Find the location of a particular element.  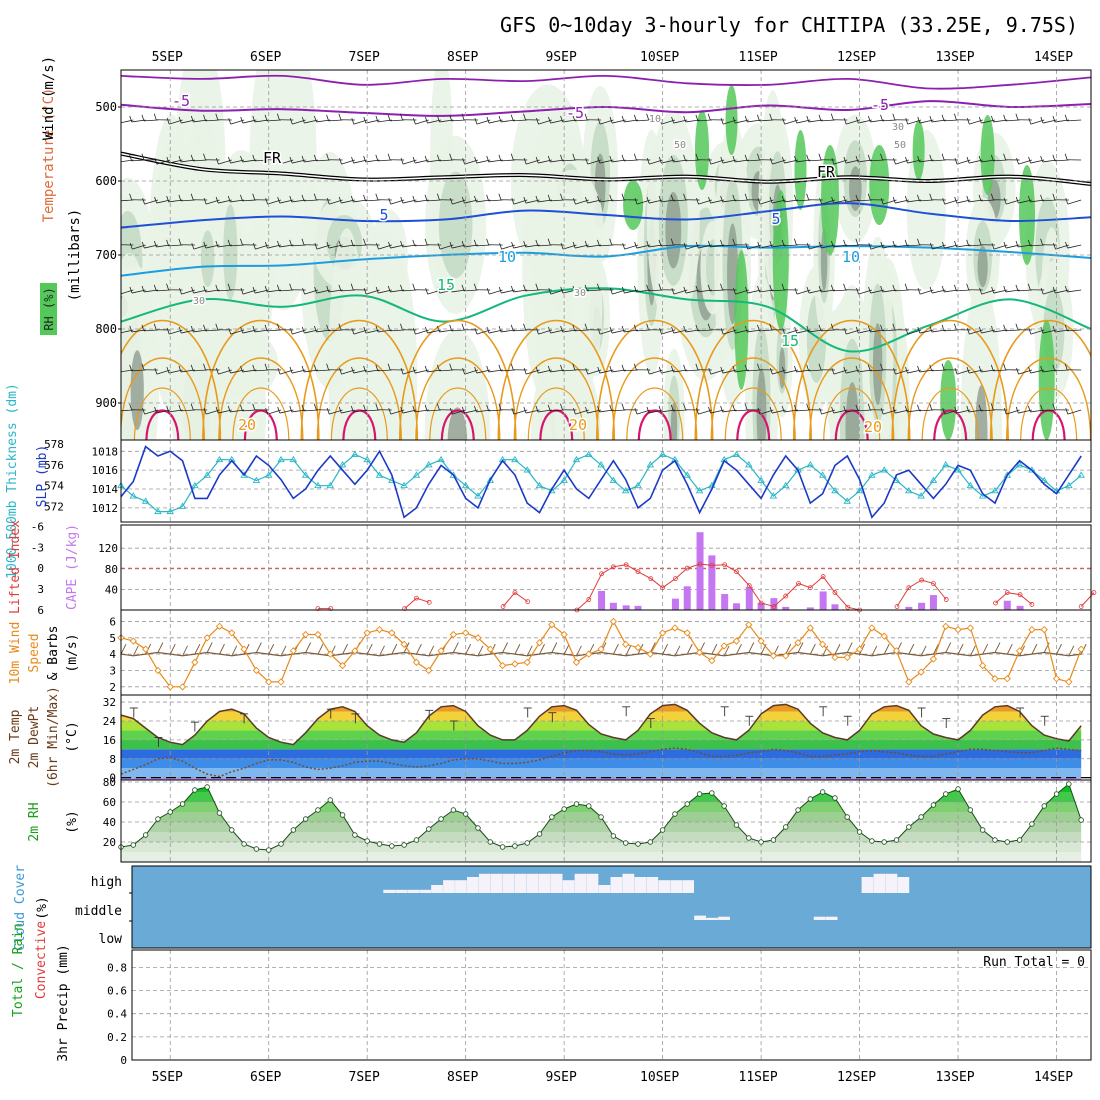

lifted-index-marker is located at coordinates (946, 599).